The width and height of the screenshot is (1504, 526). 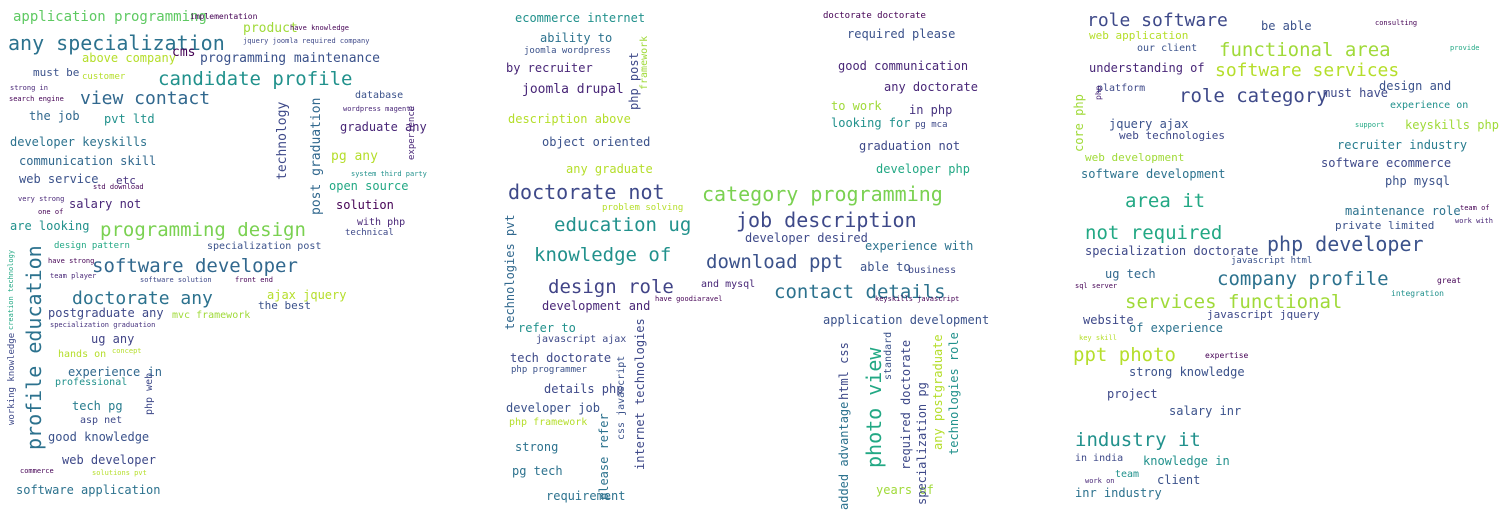 I want to click on word: in india, so click(x=1099, y=458).